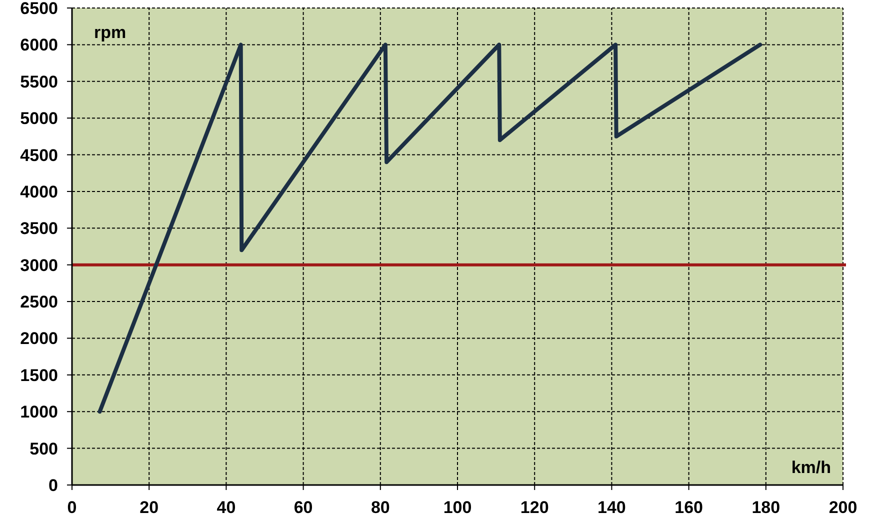 Image resolution: width=873 pixels, height=520 pixels. I want to click on x-tick-label: 120, so click(534, 507).